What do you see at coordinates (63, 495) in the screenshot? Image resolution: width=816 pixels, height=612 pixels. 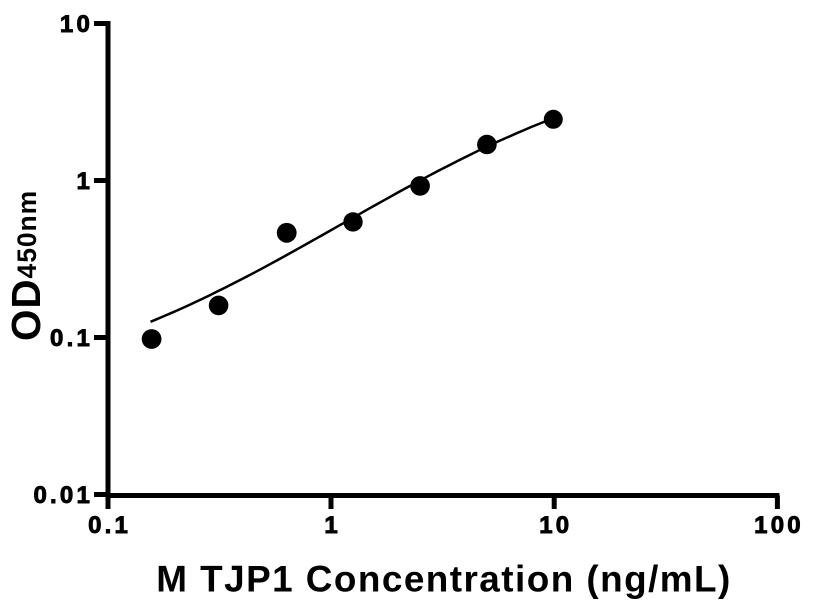 I see `svg-text: 0.01` at bounding box center [63, 495].